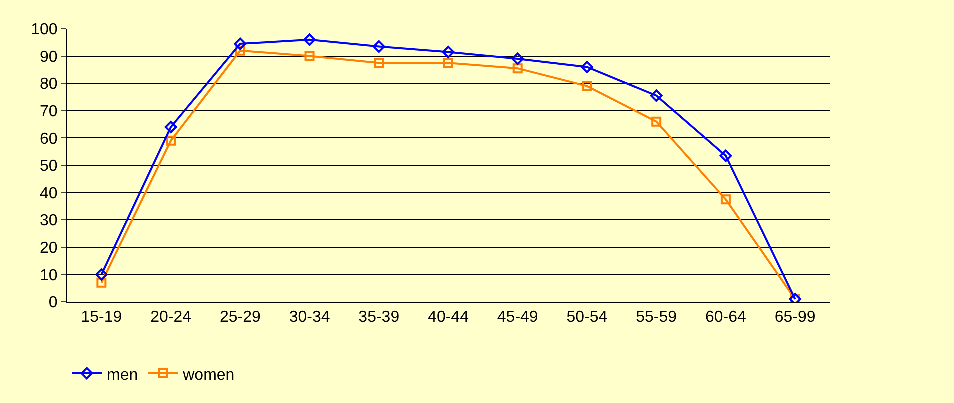  I want to click on y-tick-label: 50, so click(49, 167).